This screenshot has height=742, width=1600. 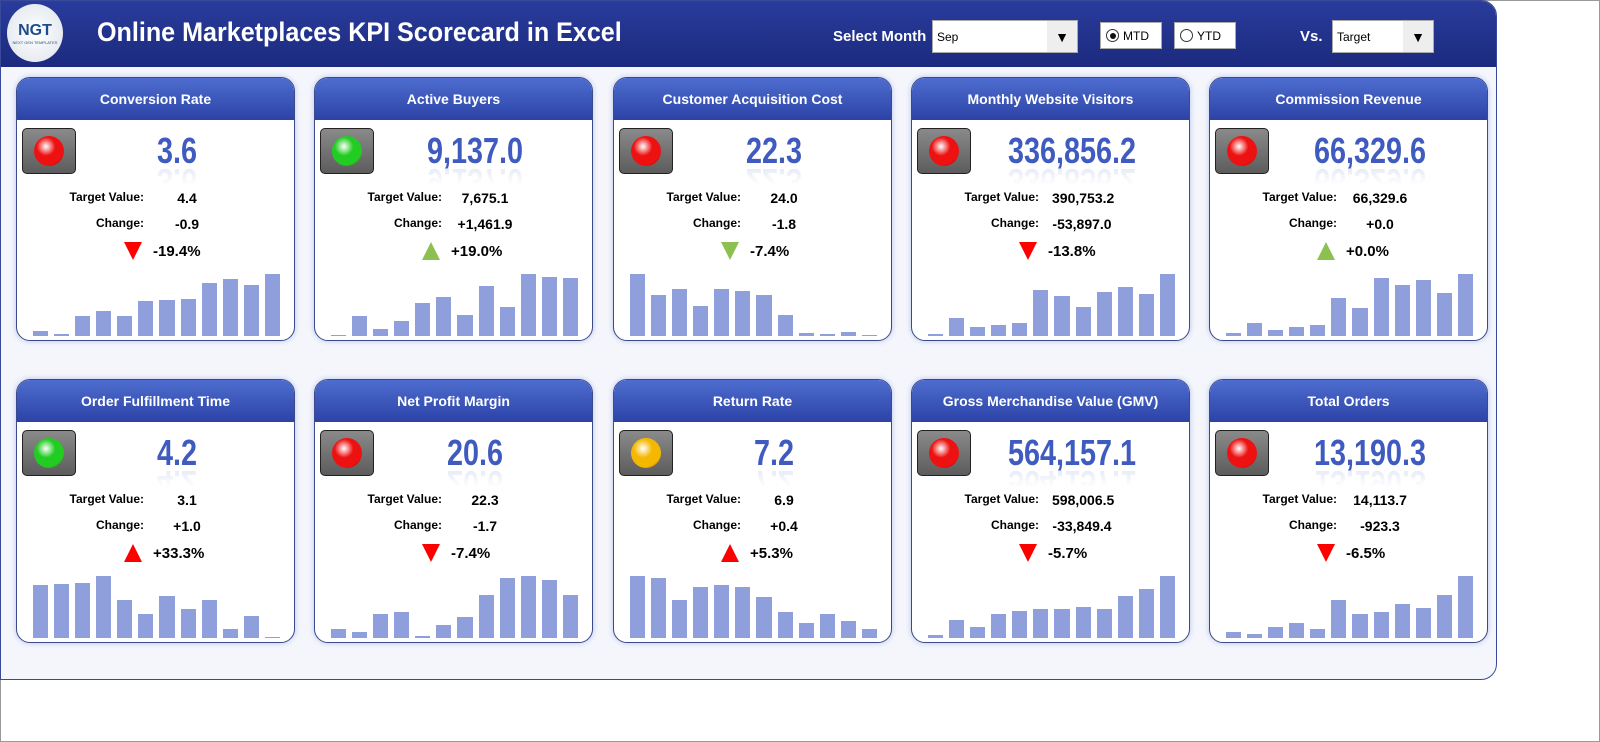 What do you see at coordinates (1366, 553) in the screenshot?
I see `change-percent: -6.5%` at bounding box center [1366, 553].